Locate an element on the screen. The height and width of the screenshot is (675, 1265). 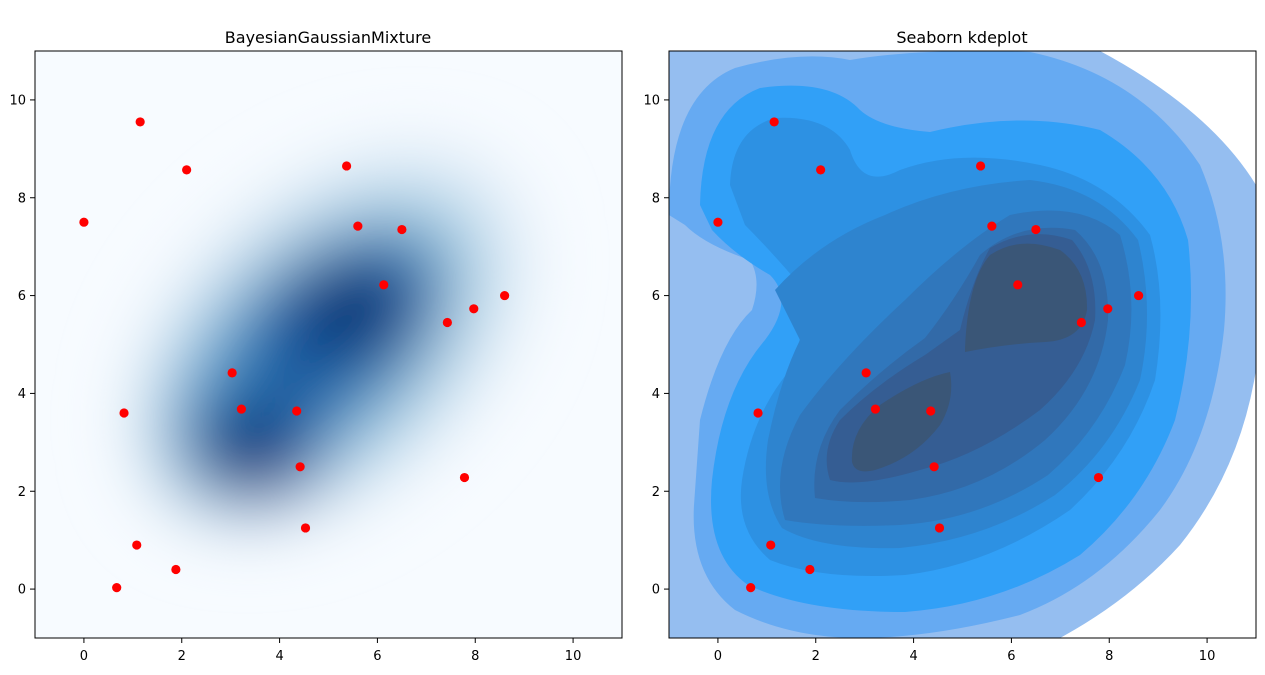
right-x-tick-label-2: 4 is located at coordinates (913, 656).